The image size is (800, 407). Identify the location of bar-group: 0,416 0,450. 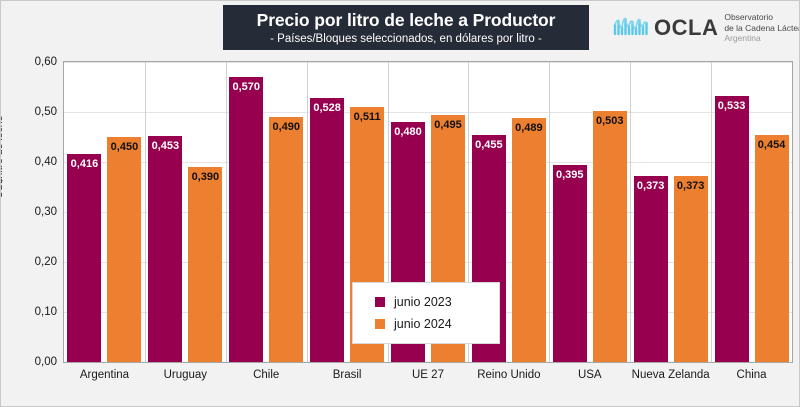
(104, 212).